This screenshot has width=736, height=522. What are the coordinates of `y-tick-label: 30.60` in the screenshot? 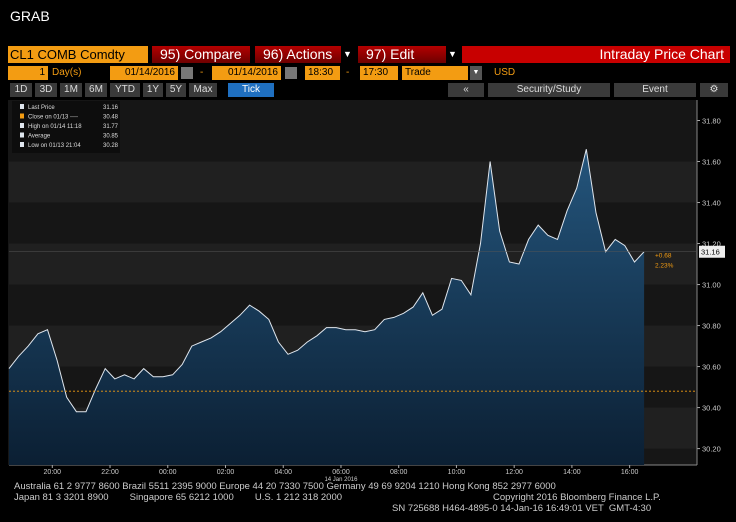 It's located at (711, 367).